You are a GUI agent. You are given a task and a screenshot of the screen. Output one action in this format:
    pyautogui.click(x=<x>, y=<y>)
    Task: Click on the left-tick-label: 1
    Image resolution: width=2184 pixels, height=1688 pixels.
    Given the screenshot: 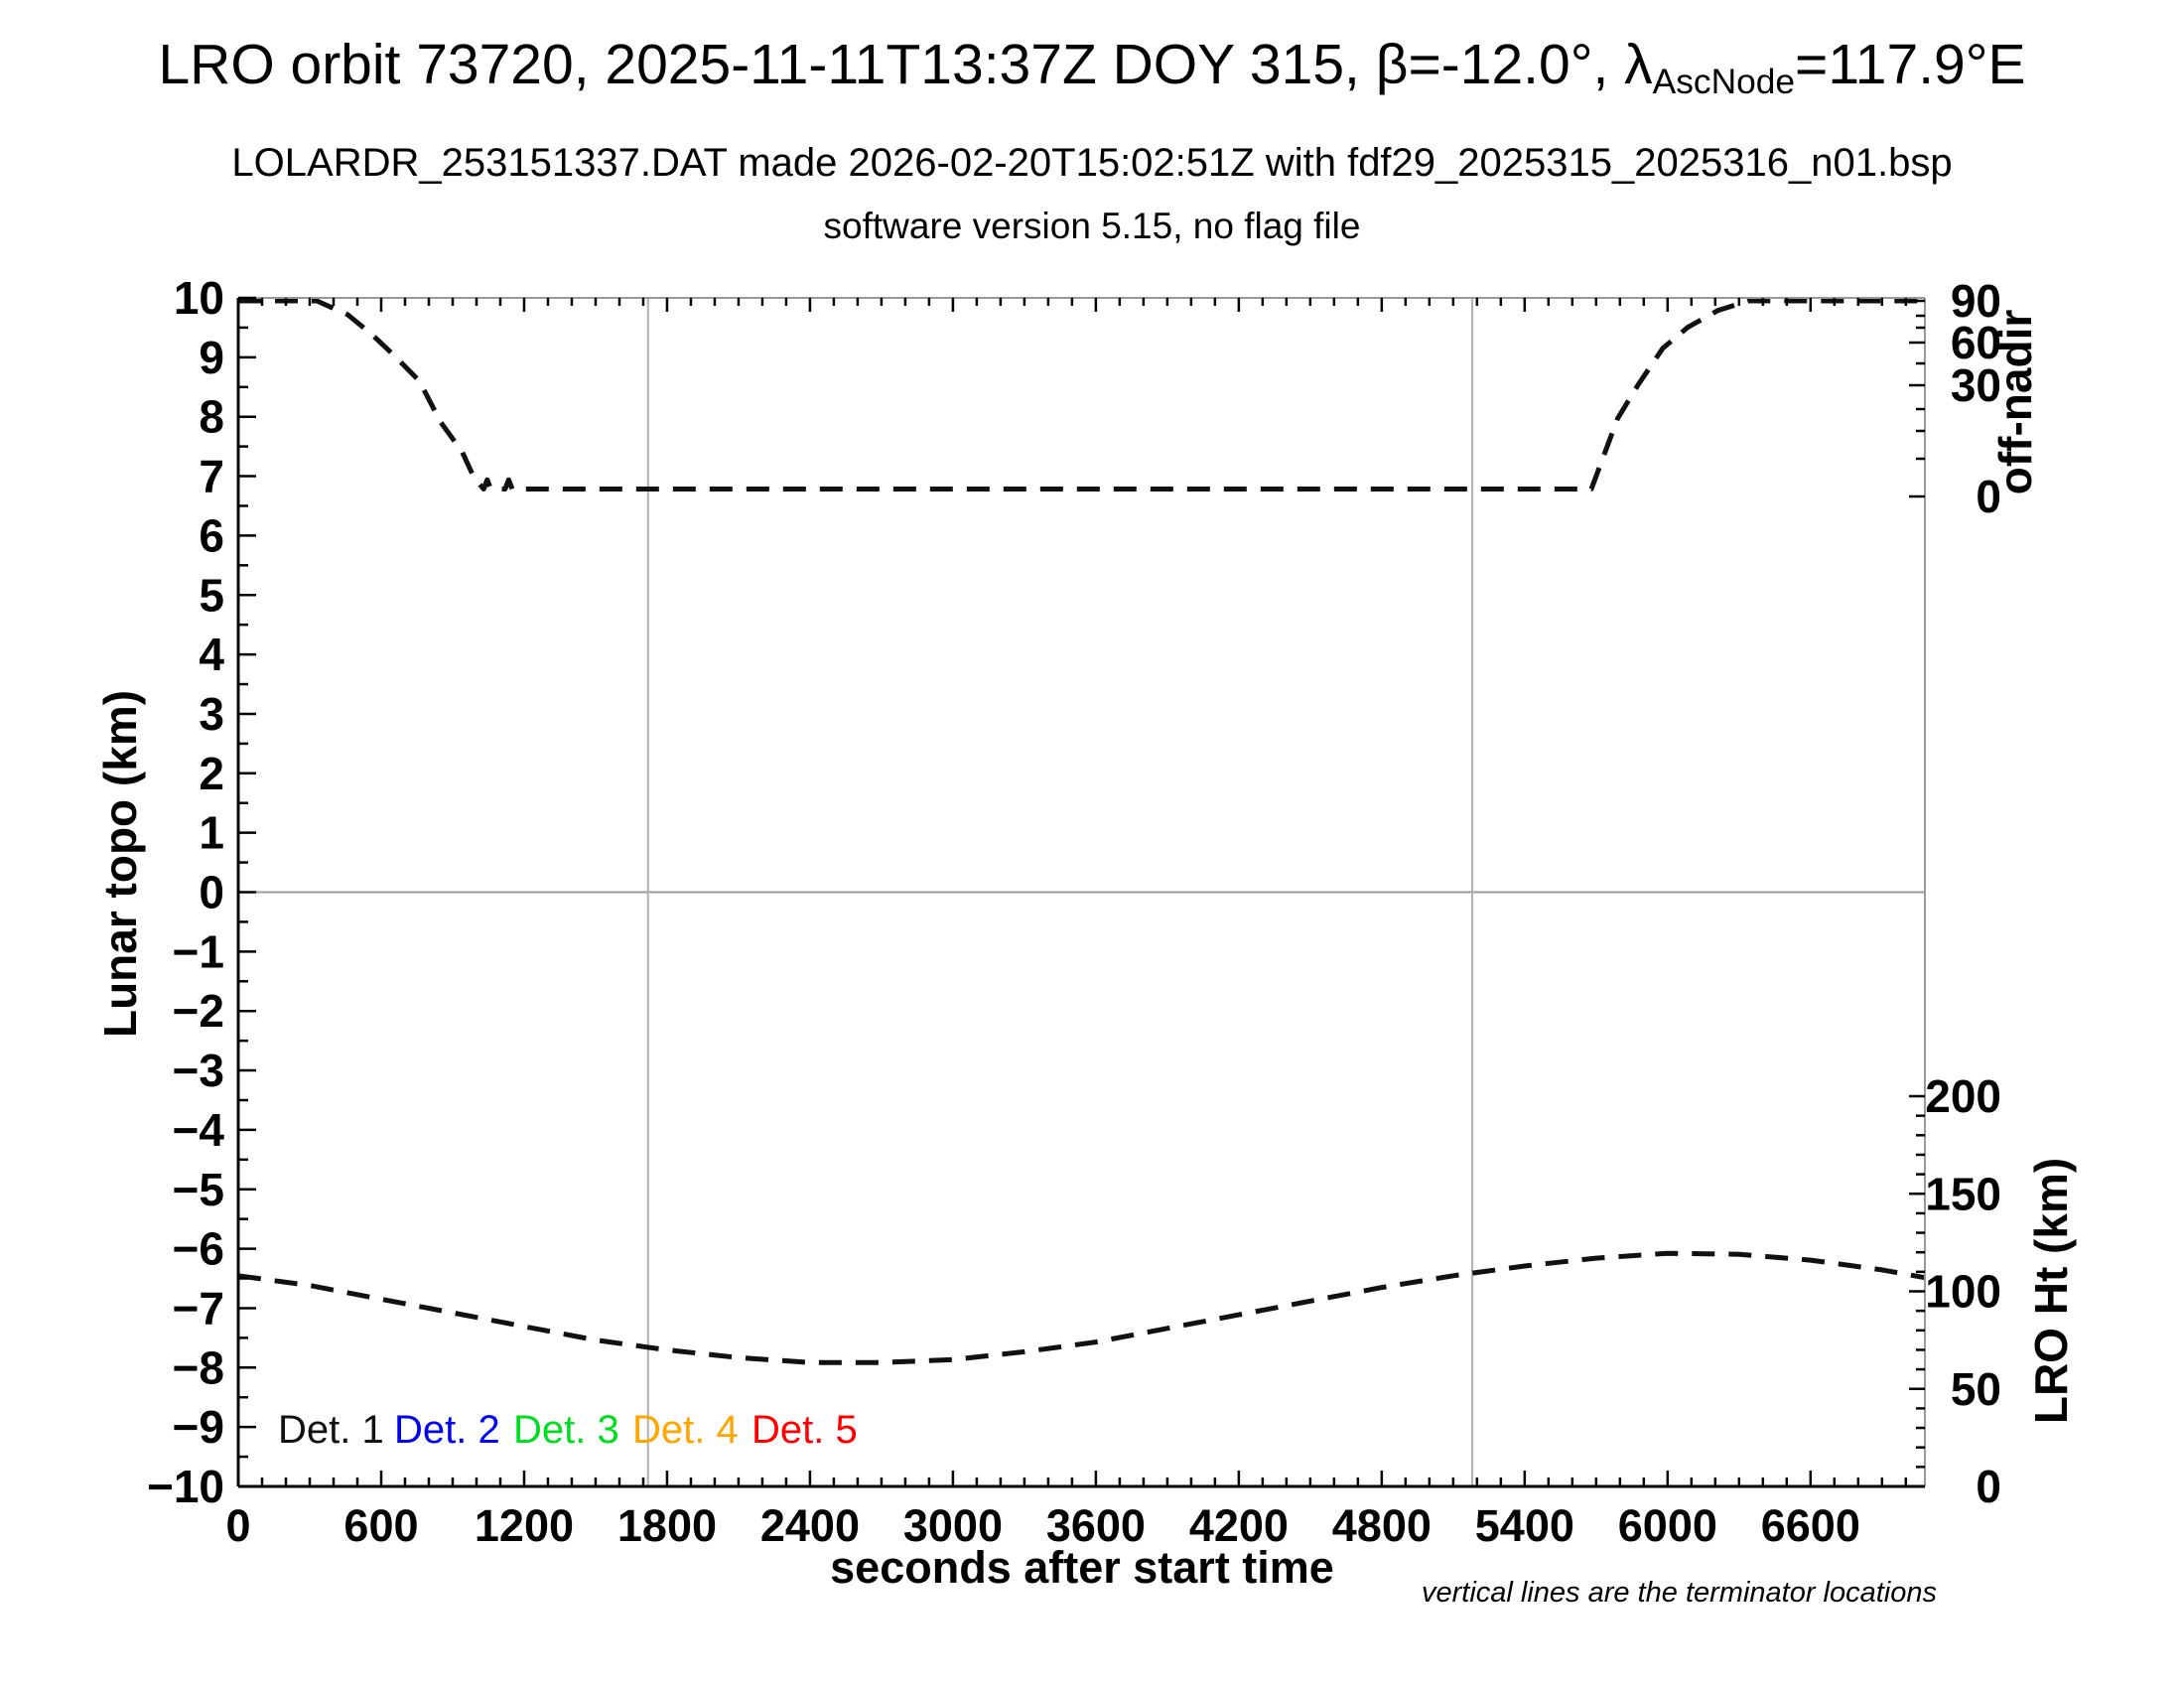 What is the action you would take?
    pyautogui.click(x=211, y=833)
    